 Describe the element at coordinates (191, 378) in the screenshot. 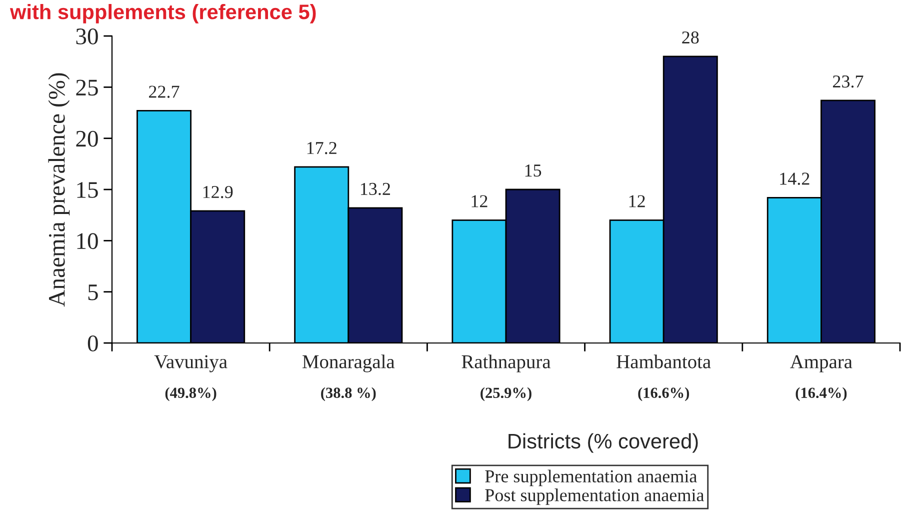

I see `x-tick-label: Vavuniya (49.8%)` at that location.